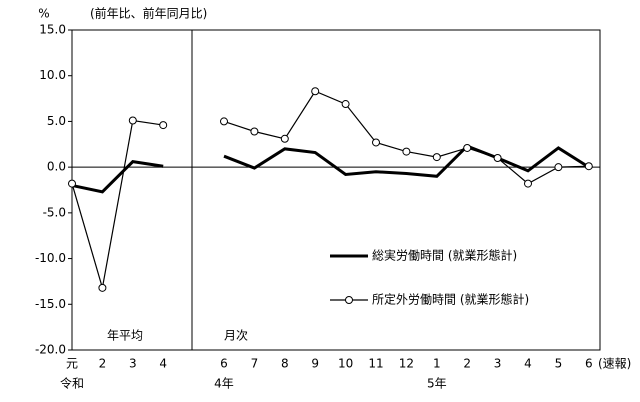 The image size is (640, 402). I want to click on x-tick-label: 5, so click(559, 364).